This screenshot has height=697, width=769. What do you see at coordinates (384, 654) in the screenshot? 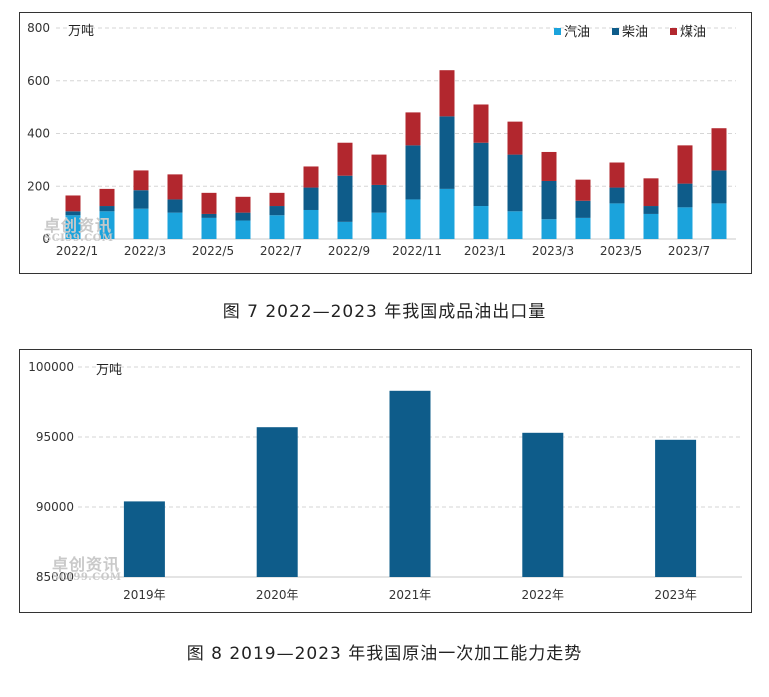
I see `figure-caption-8: 图 8 2019—2023 年我国原油一次加工能力走势` at bounding box center [384, 654].